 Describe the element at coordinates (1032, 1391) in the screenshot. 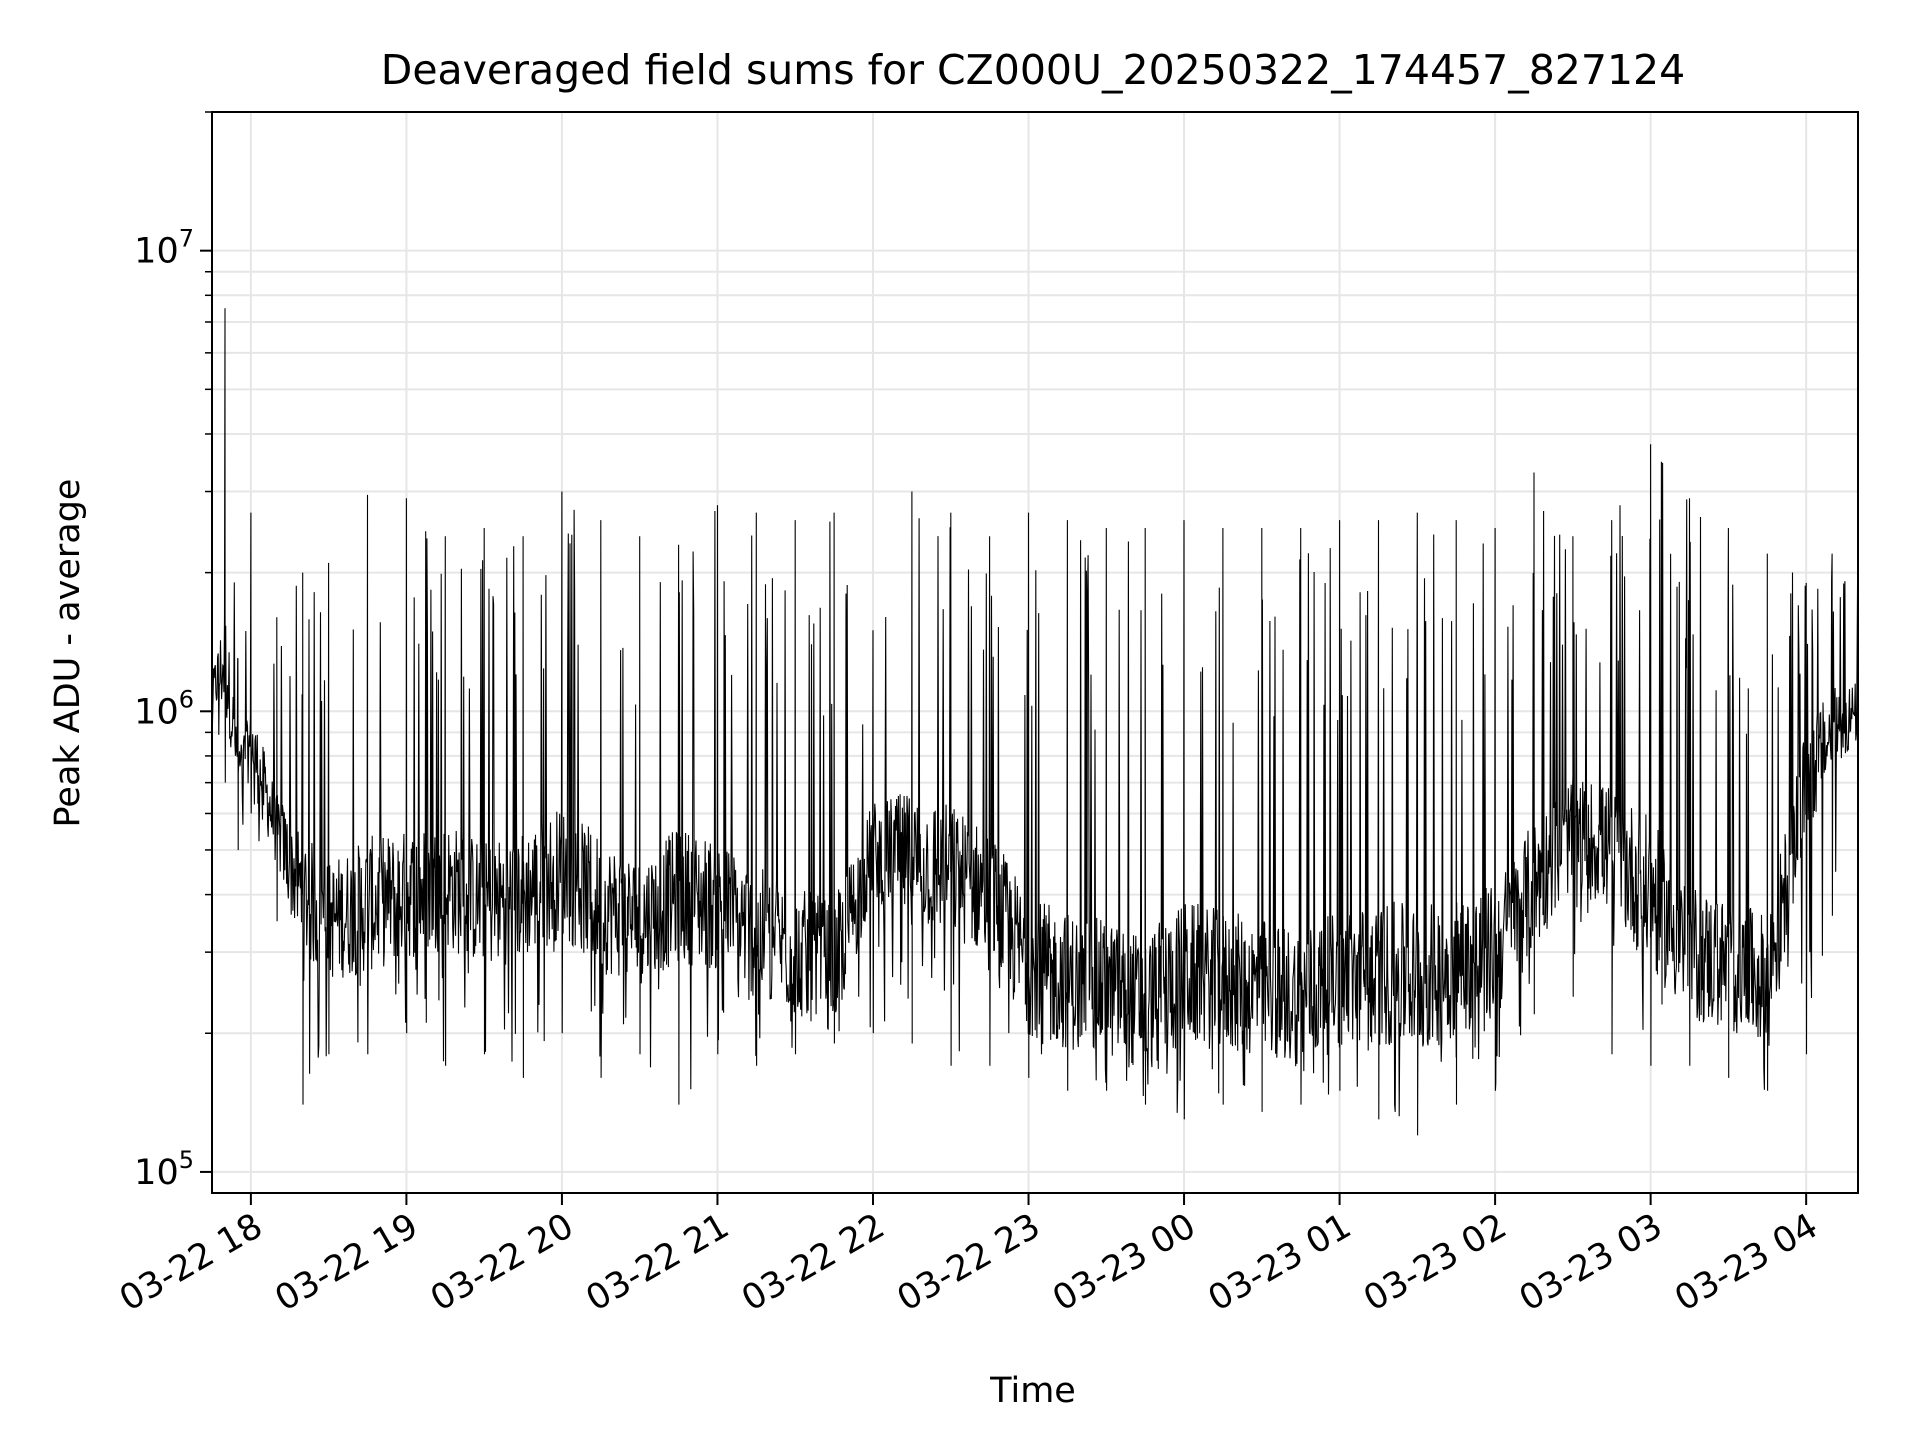

I see `x-axis-label: Time` at that location.